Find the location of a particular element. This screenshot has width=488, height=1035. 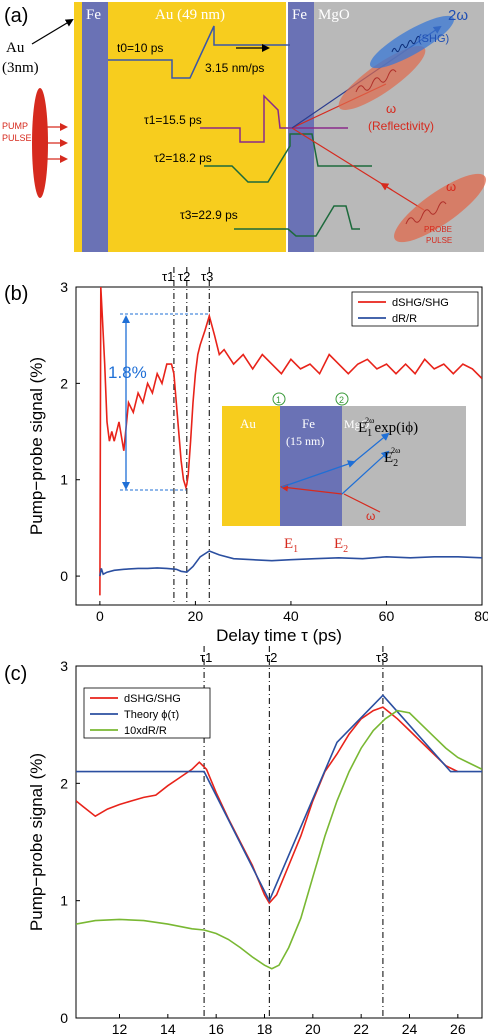

inset-omega: ω is located at coordinates (370, 516).